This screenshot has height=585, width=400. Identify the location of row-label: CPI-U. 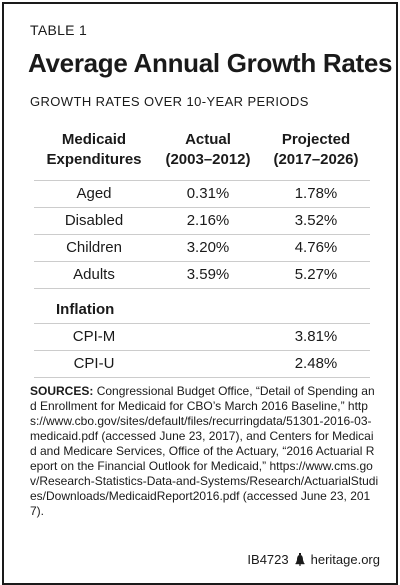
(94, 363).